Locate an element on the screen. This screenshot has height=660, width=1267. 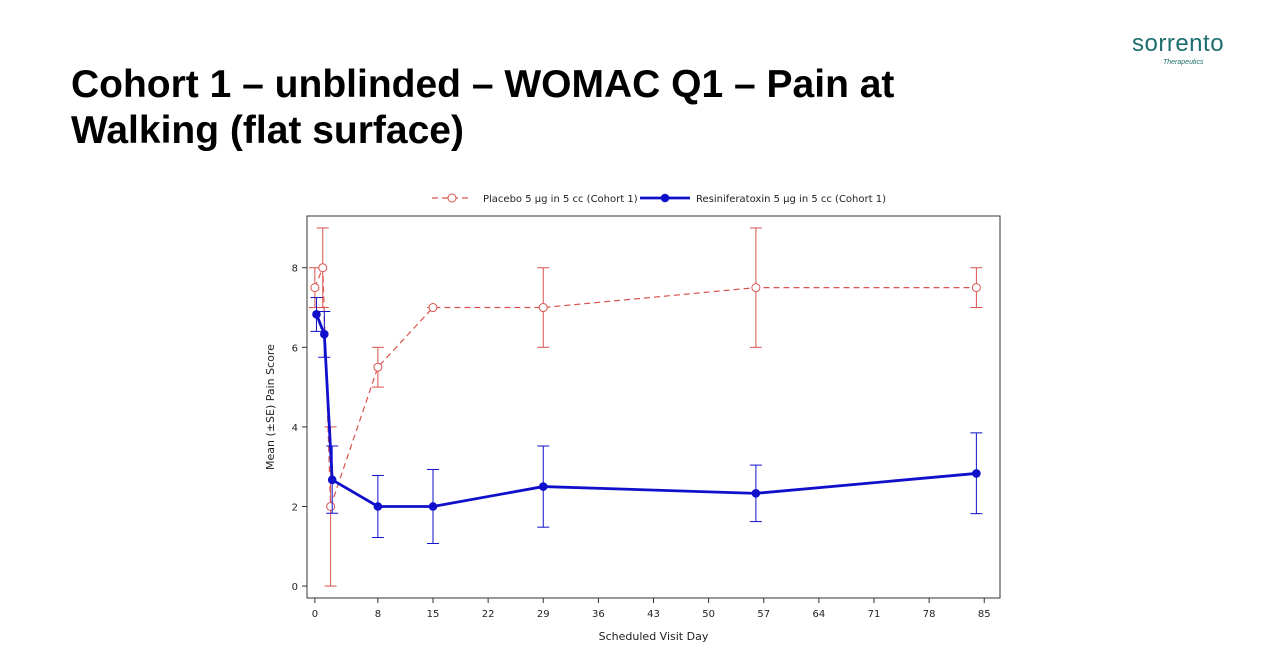
sorrento-logo: sorrento Therapeutics is located at coordinates (1186, 50).